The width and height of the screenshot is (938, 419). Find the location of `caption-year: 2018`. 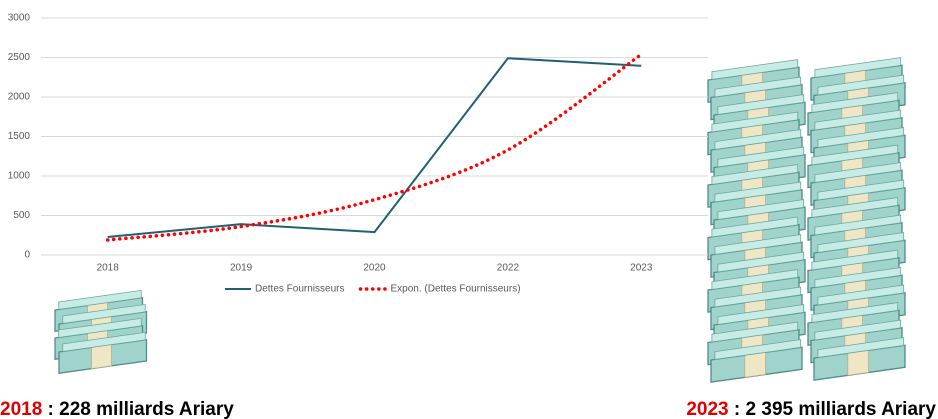

caption-year: 2018 is located at coordinates (21, 409).